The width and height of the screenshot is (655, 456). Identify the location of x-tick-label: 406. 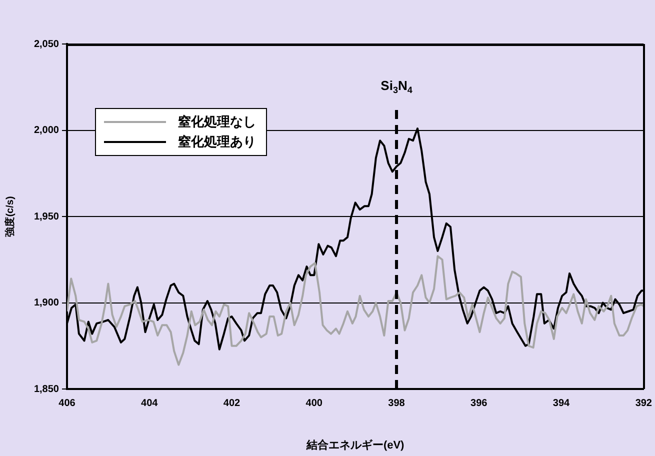
(67, 403).